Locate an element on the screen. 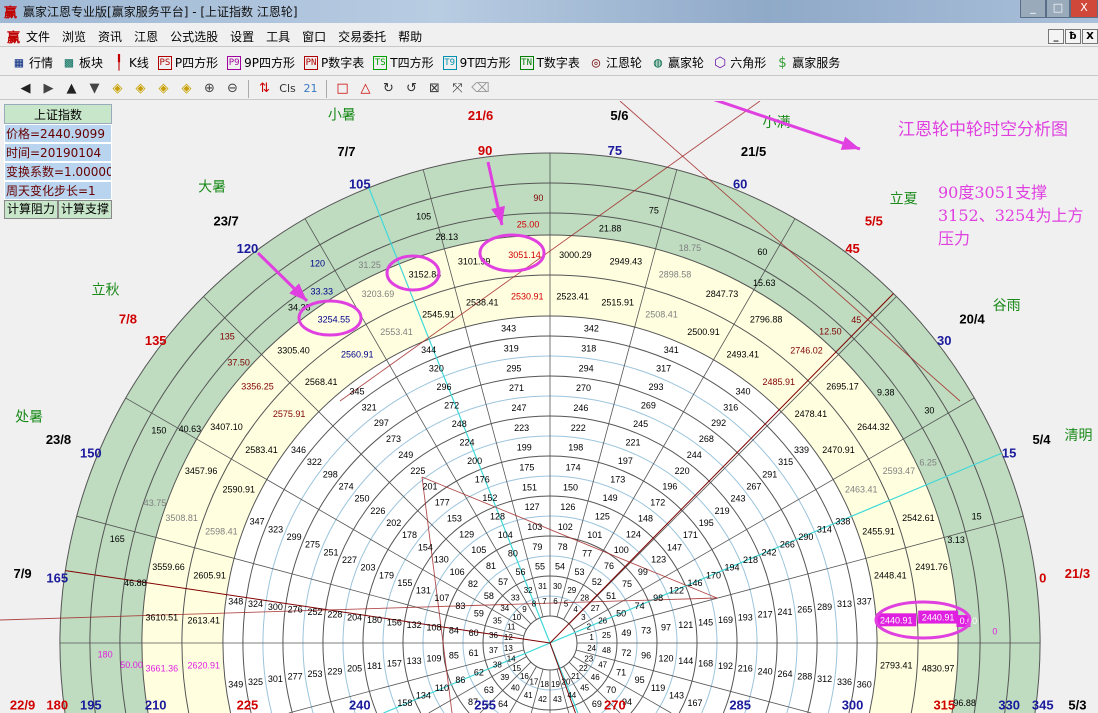  zoom-out-icon: ⊖ is located at coordinates (232, 88).